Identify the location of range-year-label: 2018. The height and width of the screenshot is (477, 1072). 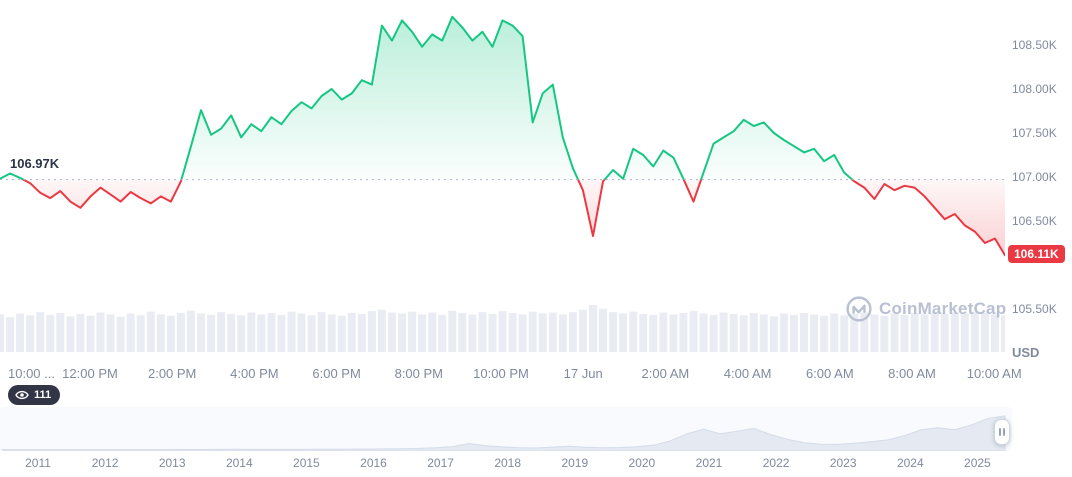
(508, 463).